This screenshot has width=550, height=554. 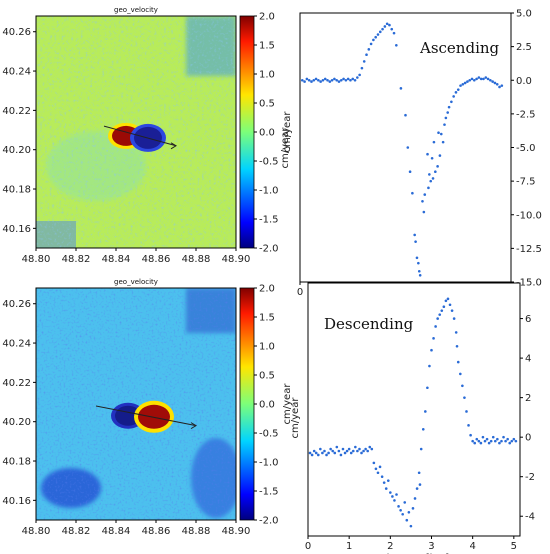 I want to click on y-tick-label: 40.24, so click(x=16, y=72).